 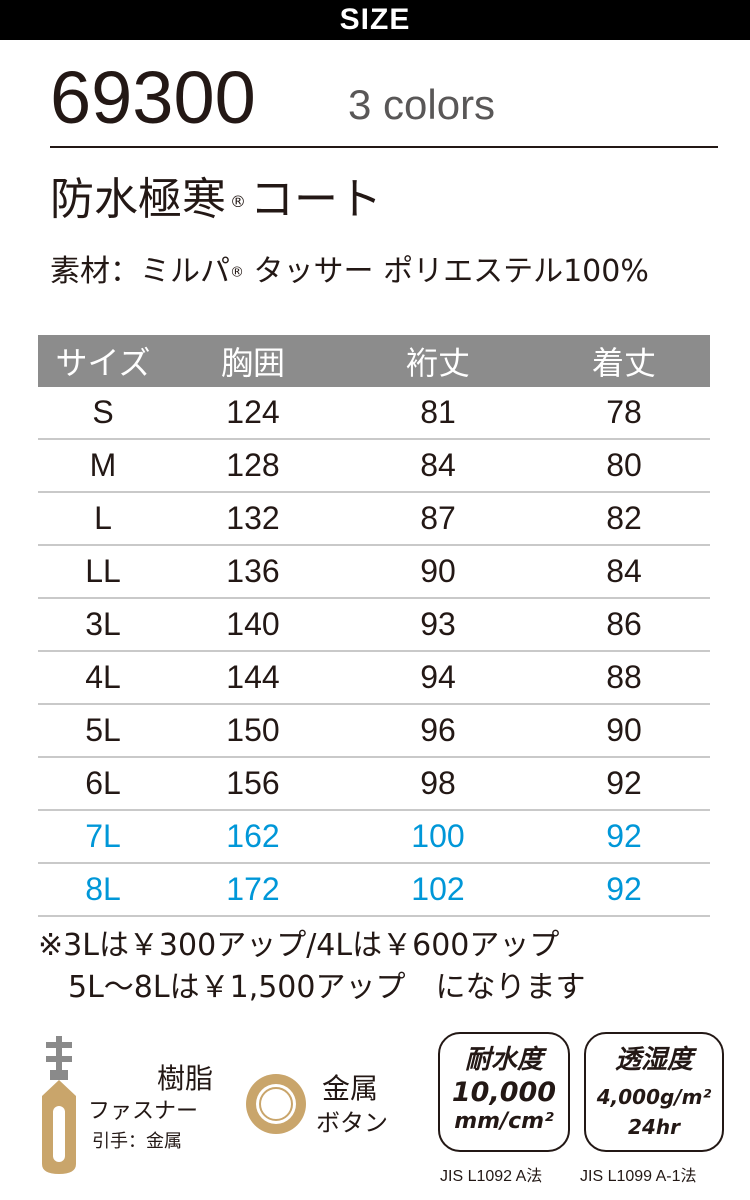 I want to click on cell-size: 4L, so click(x=103, y=677).